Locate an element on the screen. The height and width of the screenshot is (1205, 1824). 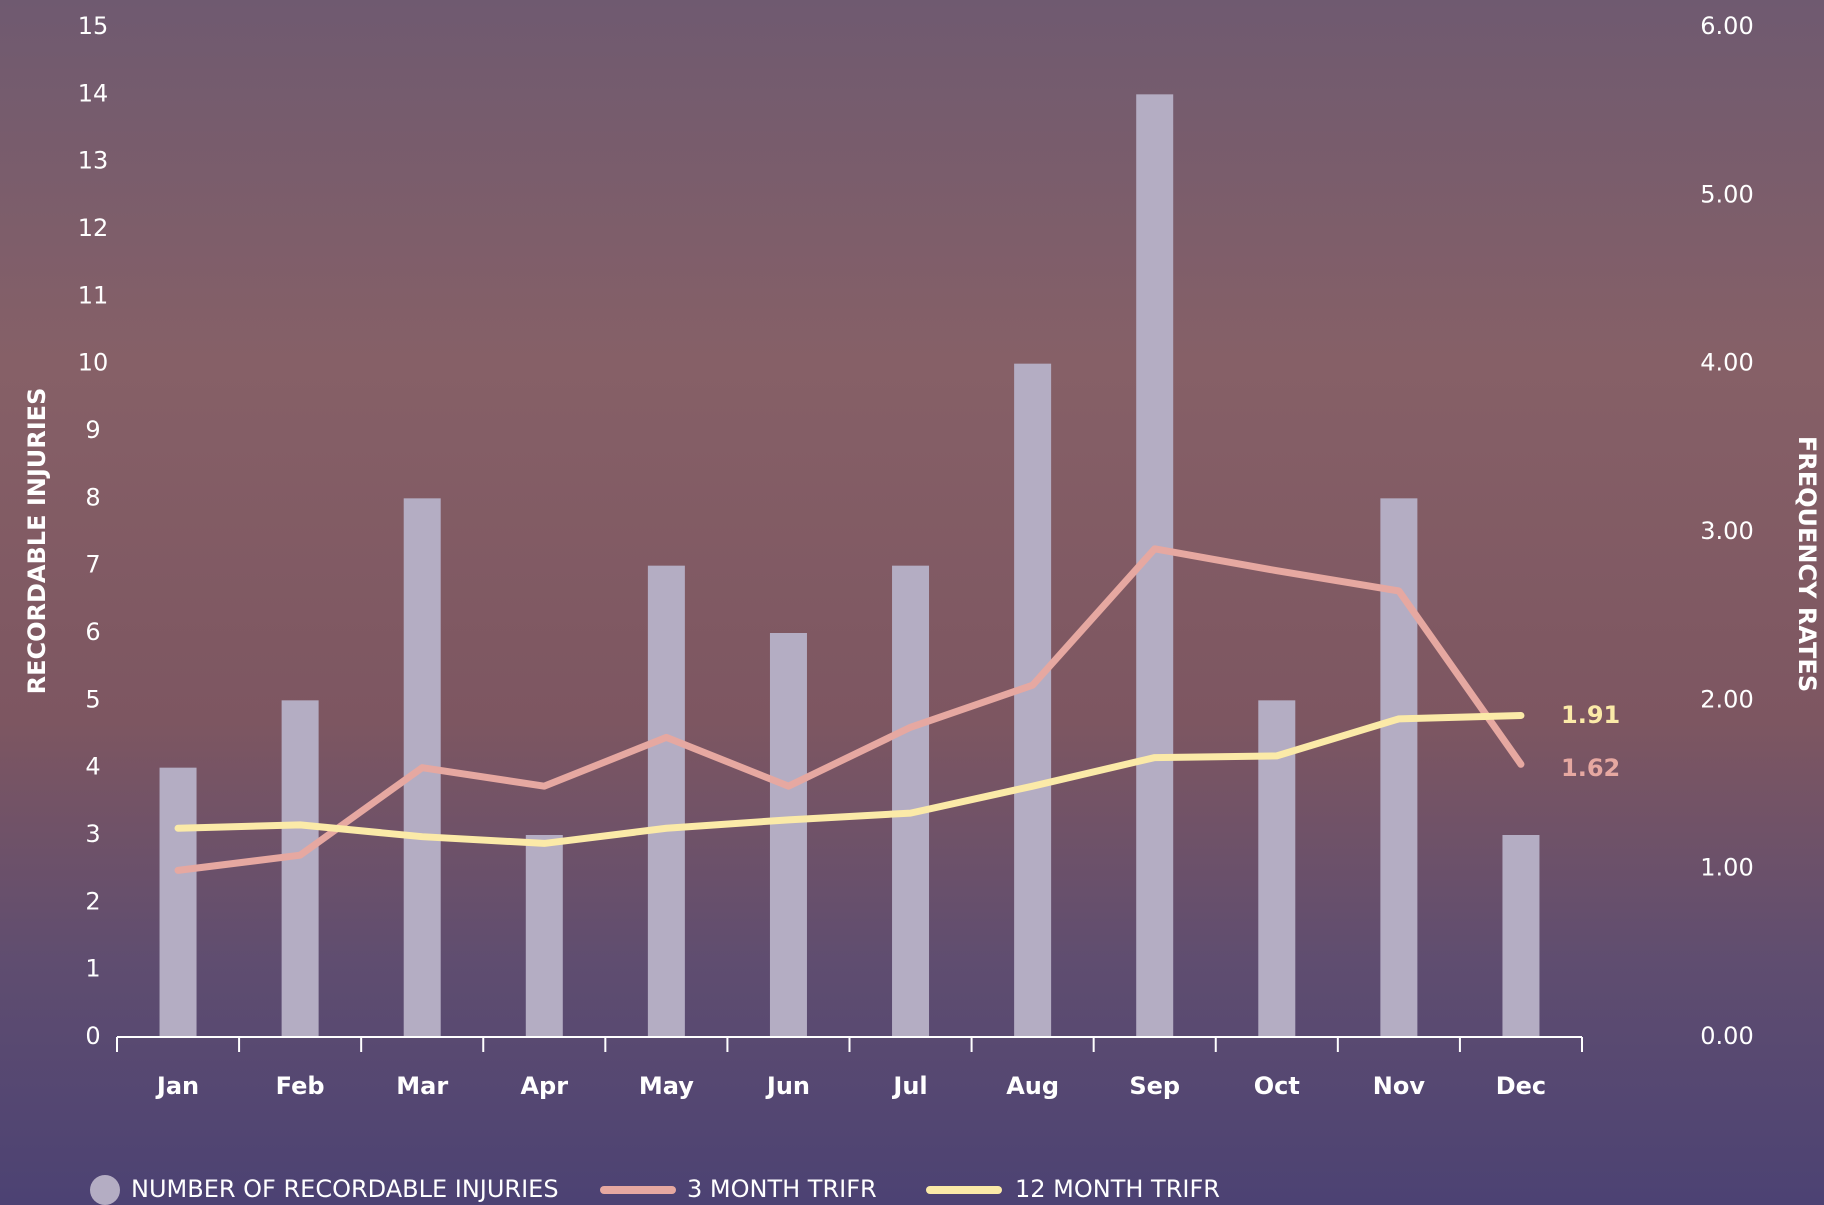
y2-tick-label: 4.00 is located at coordinates (1726, 363).